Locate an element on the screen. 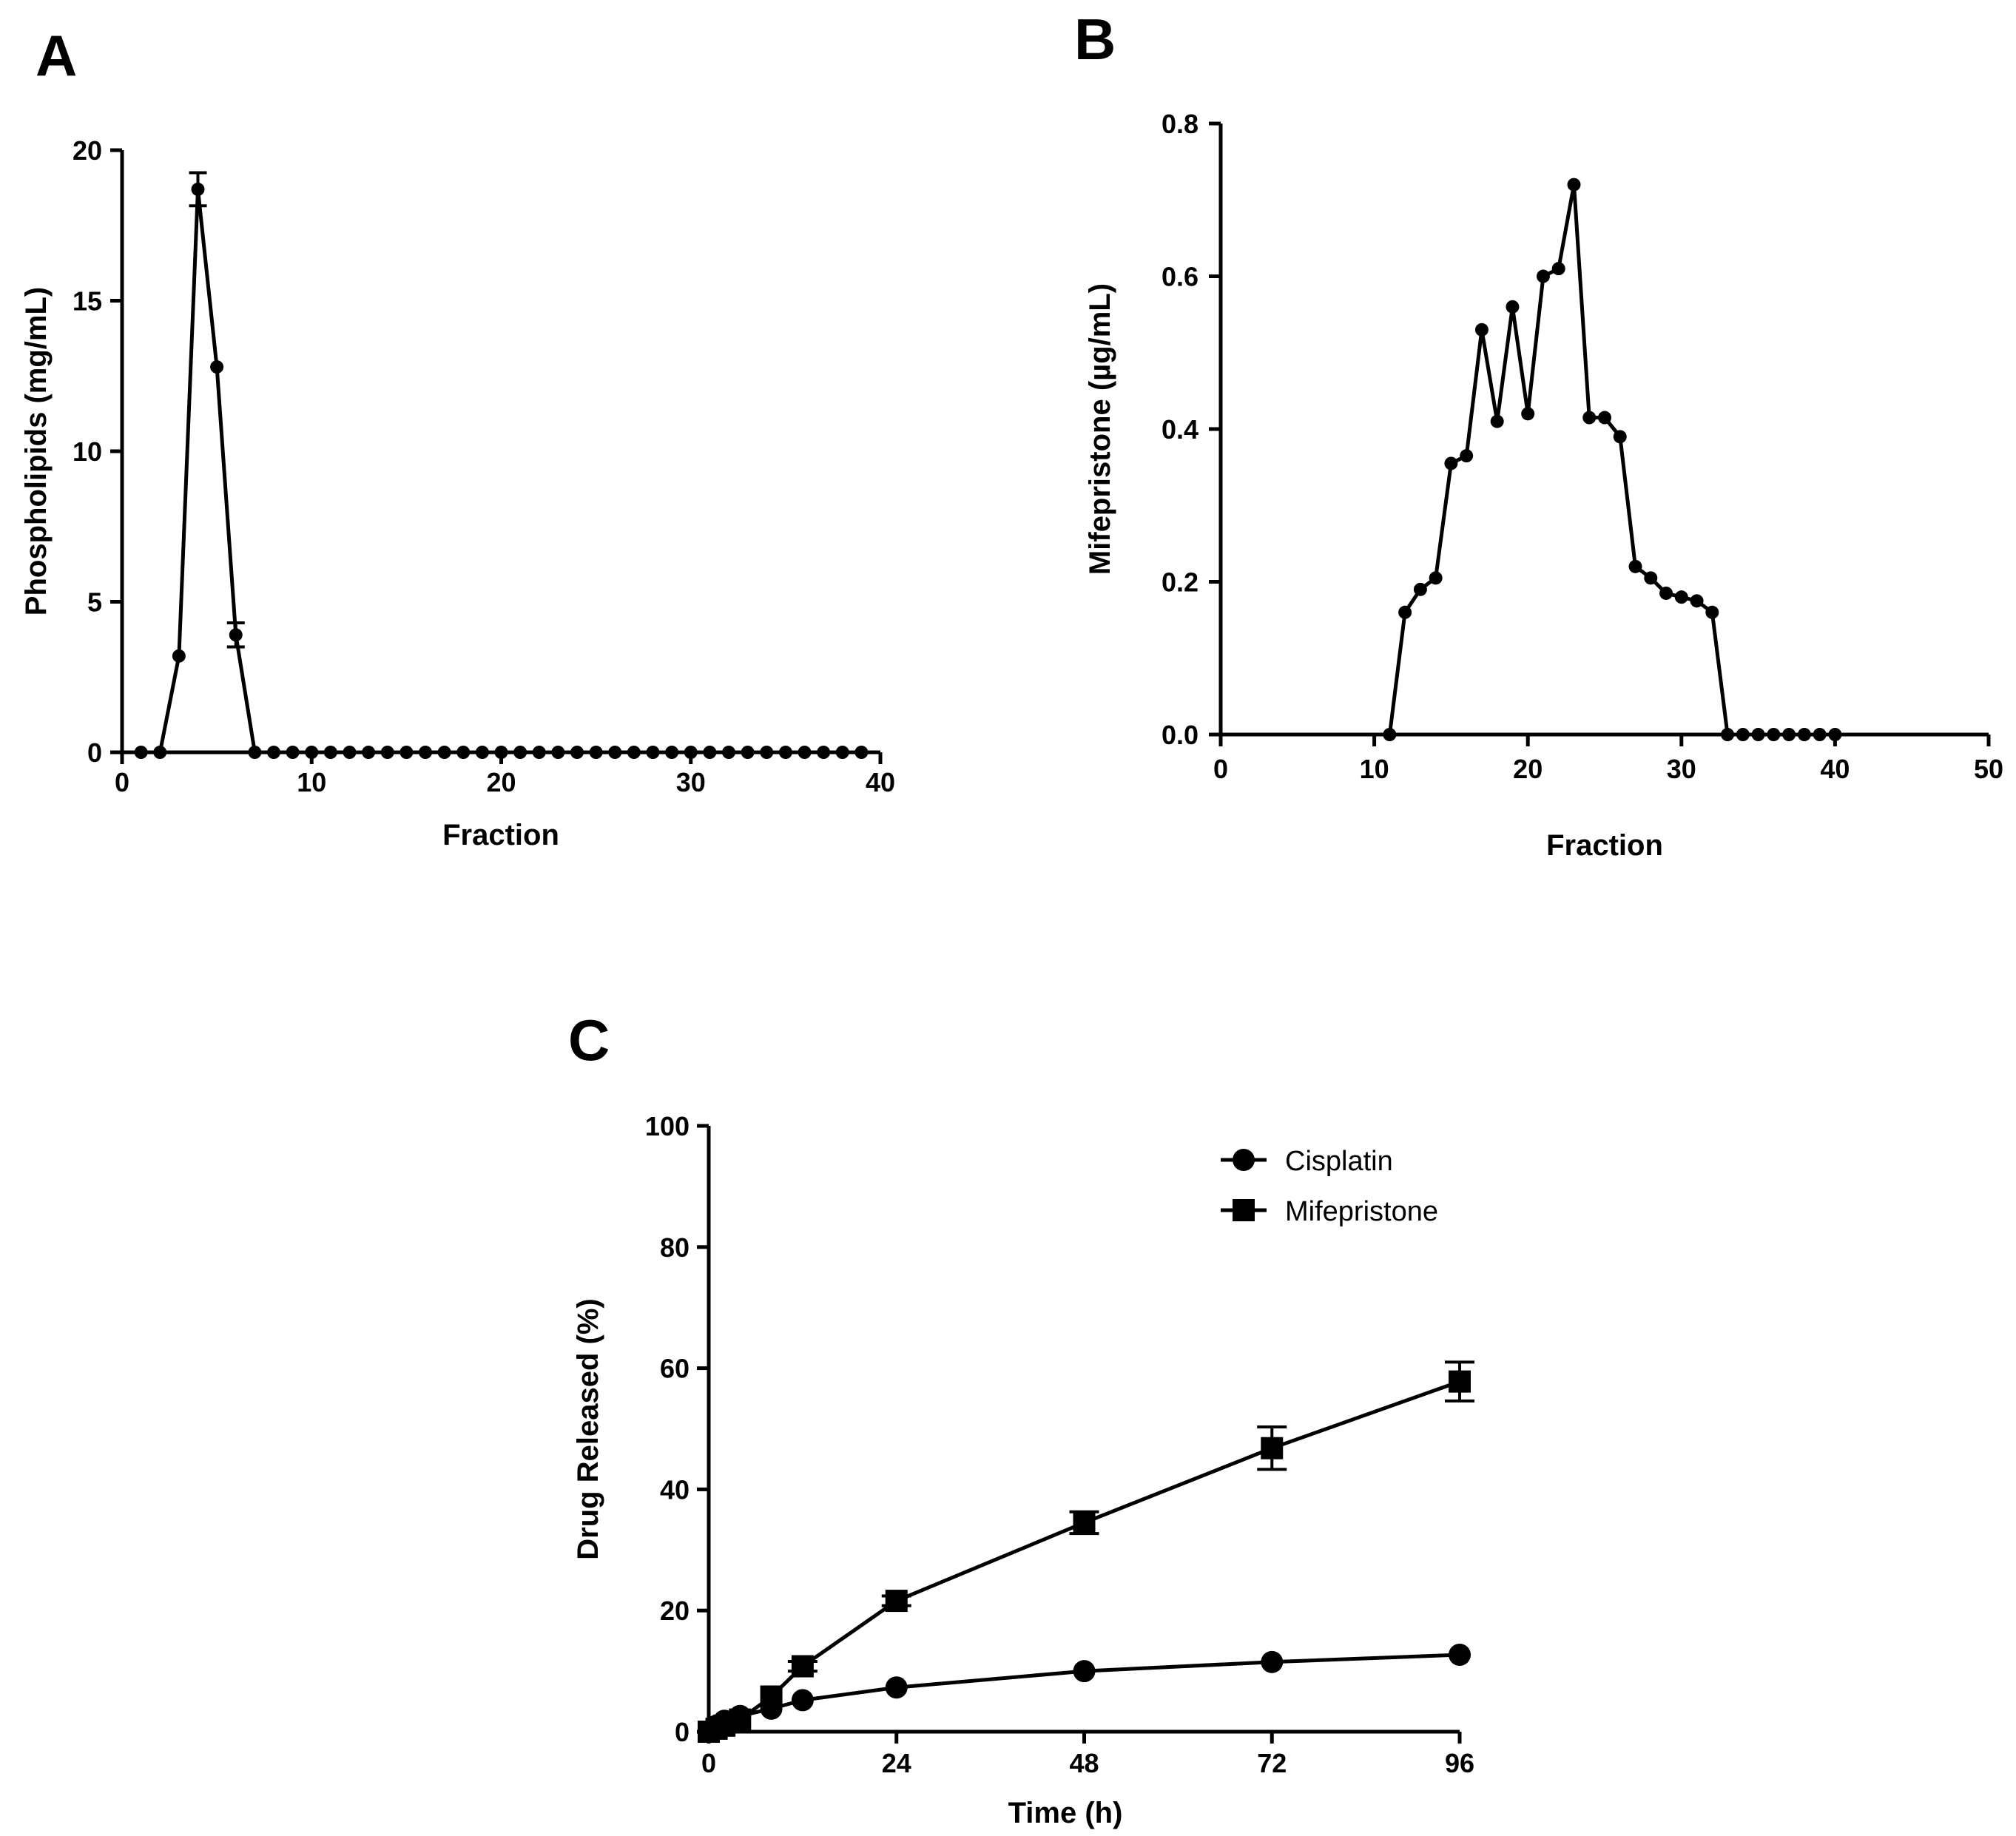 This screenshot has height=1836, width=2016. panel-label-b: B is located at coordinates (1095, 39).